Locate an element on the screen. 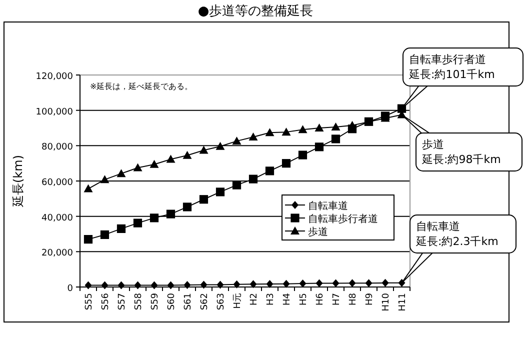 Image resolution: width=531 pixels, height=338 pixels. x-tick-label: S59 is located at coordinates (155, 301).